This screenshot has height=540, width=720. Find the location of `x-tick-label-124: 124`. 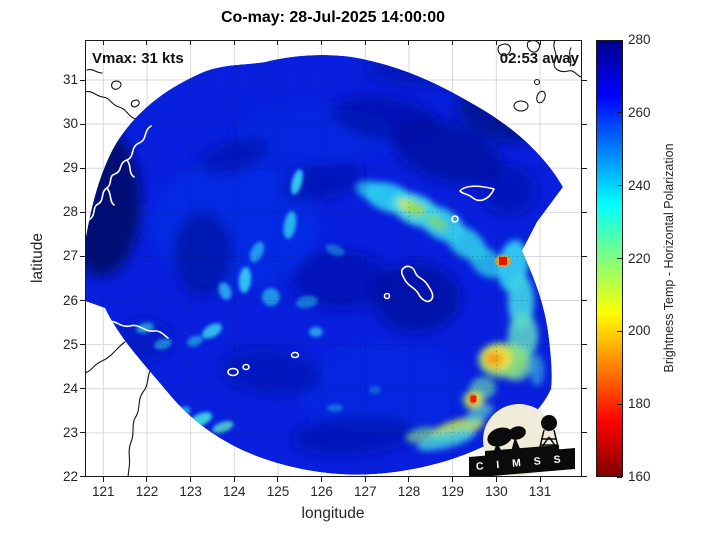

x-tick-label-124: 124 is located at coordinates (234, 491).